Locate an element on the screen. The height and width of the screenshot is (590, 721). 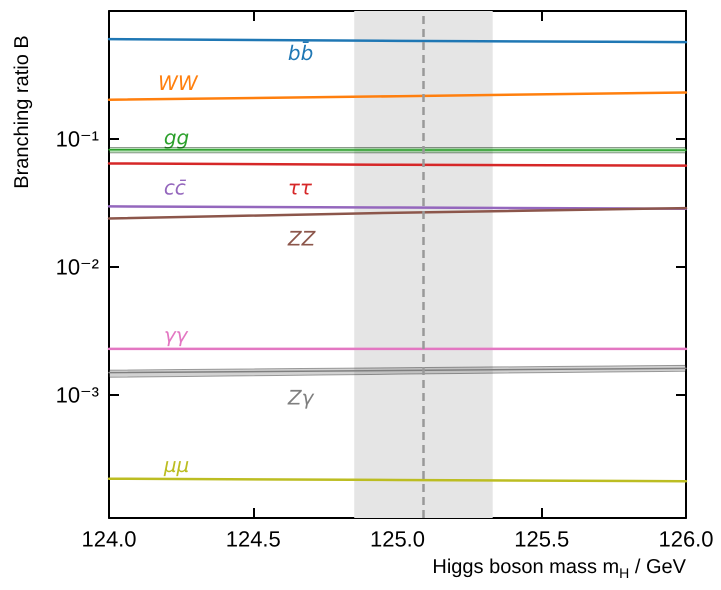
series-label: ττ is located at coordinates (300, 187).